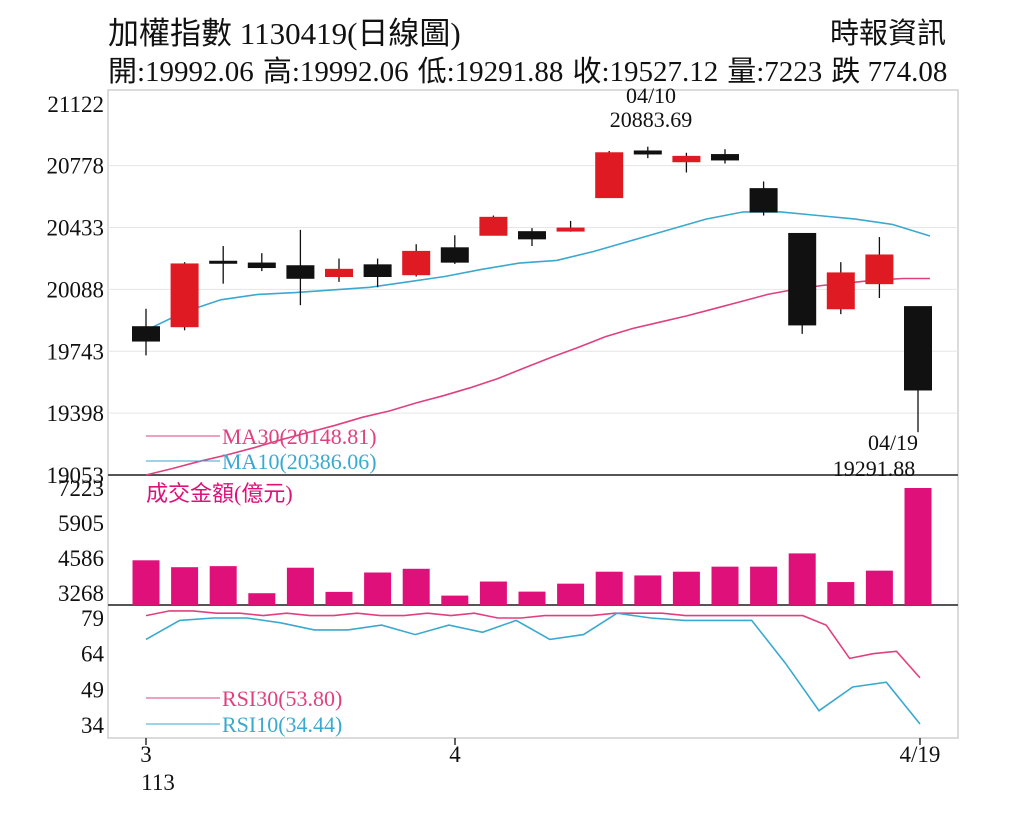 The height and width of the screenshot is (821, 1024). I want to click on ma30-legend-label: MA30(20148.81), so click(299, 436).